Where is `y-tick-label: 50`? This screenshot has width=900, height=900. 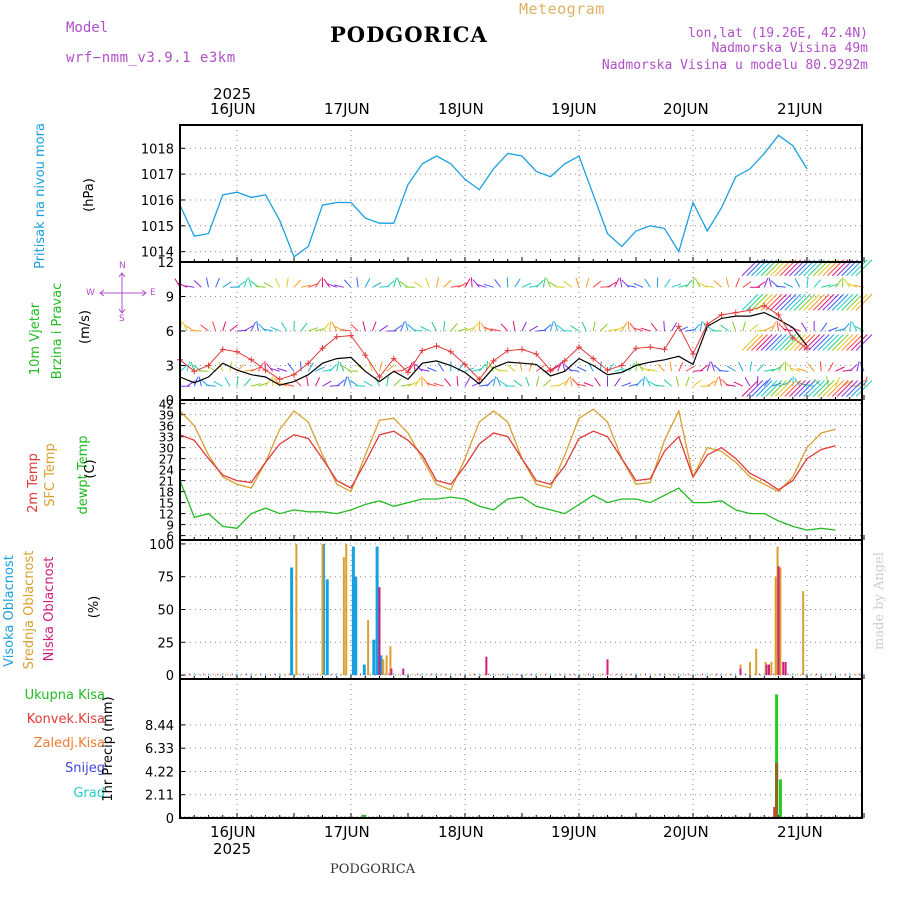
y-tick-label: 50 is located at coordinates (165, 611).